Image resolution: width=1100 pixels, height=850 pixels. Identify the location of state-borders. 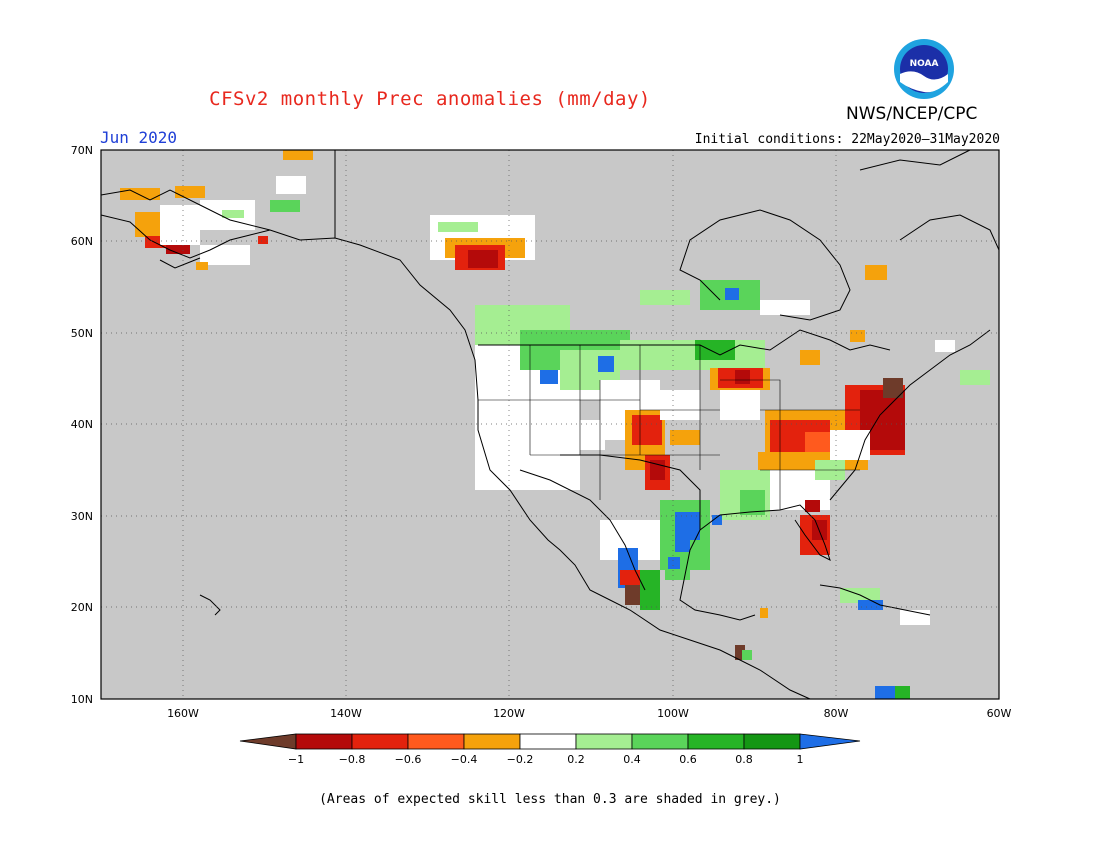
(669, 427).